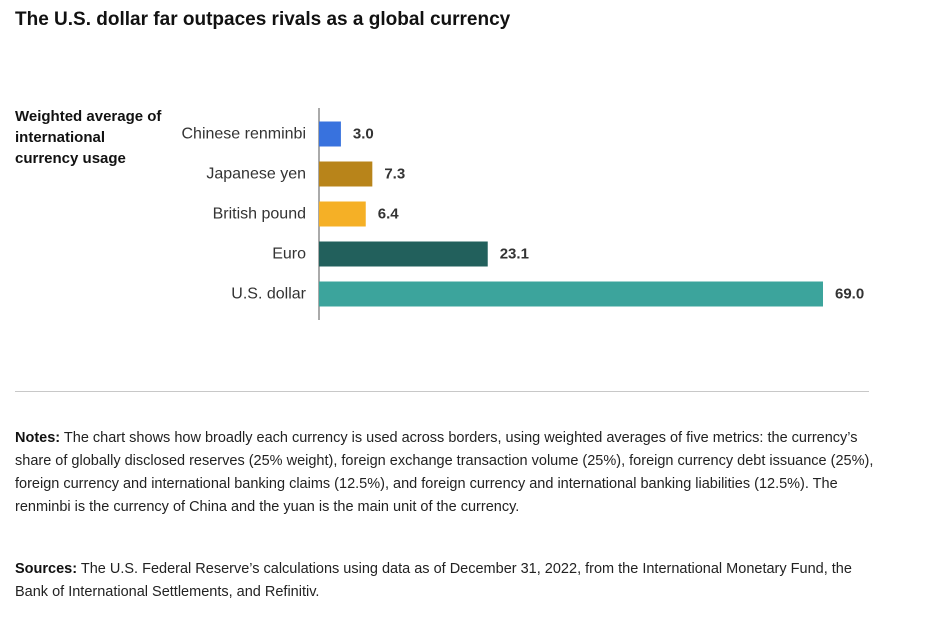 The width and height of the screenshot is (925, 618). I want to click on category-label-british-pound: British pound, so click(259, 214).